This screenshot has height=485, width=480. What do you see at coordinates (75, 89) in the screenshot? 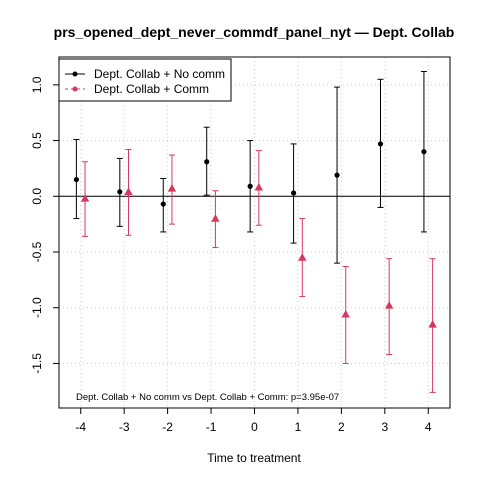
I see `legend-marker-comm` at bounding box center [75, 89].